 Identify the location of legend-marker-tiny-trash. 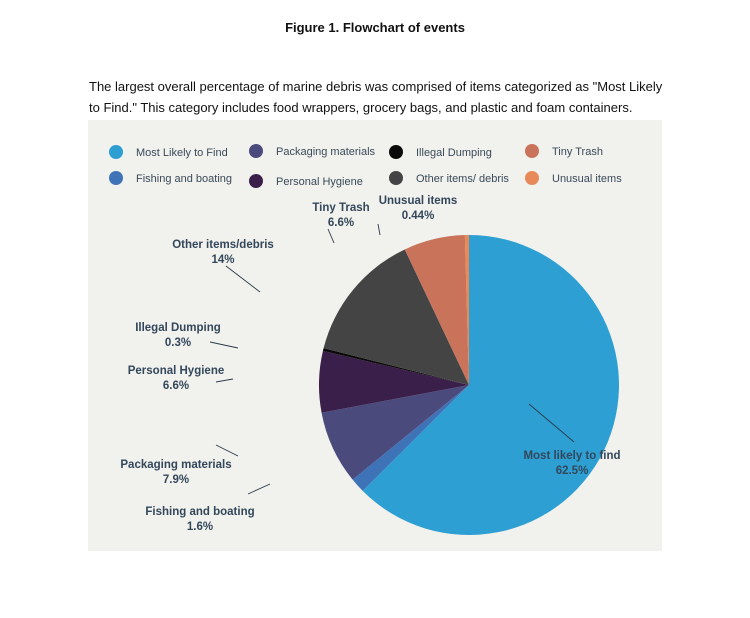
(532, 151).